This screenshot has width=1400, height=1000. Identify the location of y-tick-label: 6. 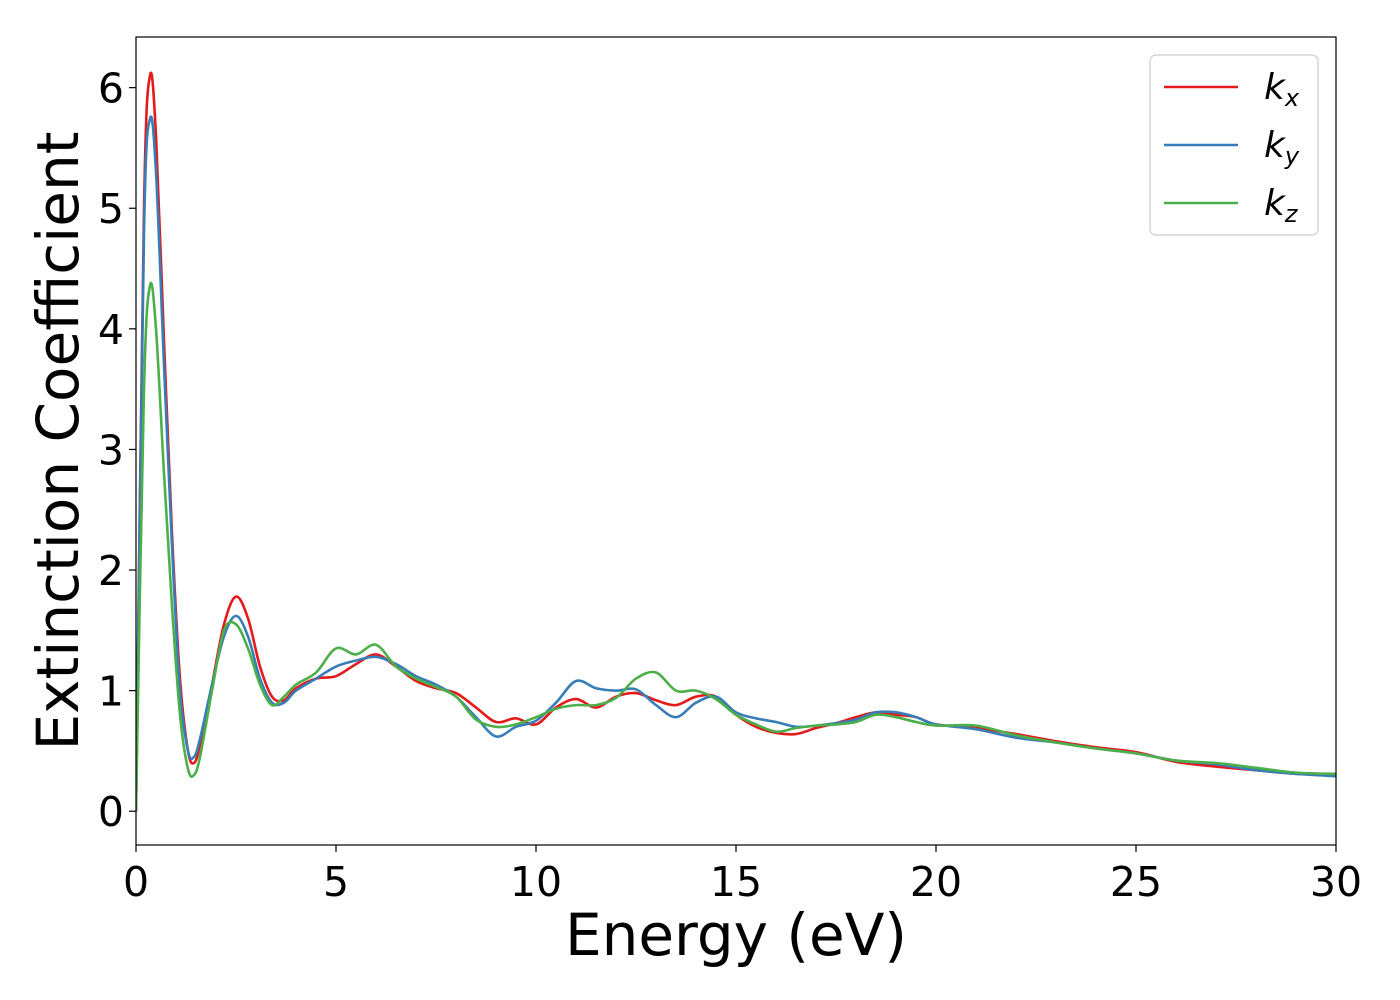
(111, 89).